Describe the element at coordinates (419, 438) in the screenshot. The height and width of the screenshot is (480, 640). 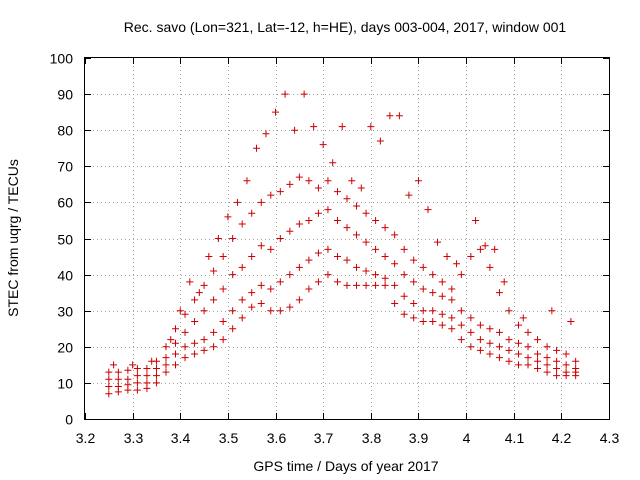
I see `x-tick-label: 3.9` at that location.